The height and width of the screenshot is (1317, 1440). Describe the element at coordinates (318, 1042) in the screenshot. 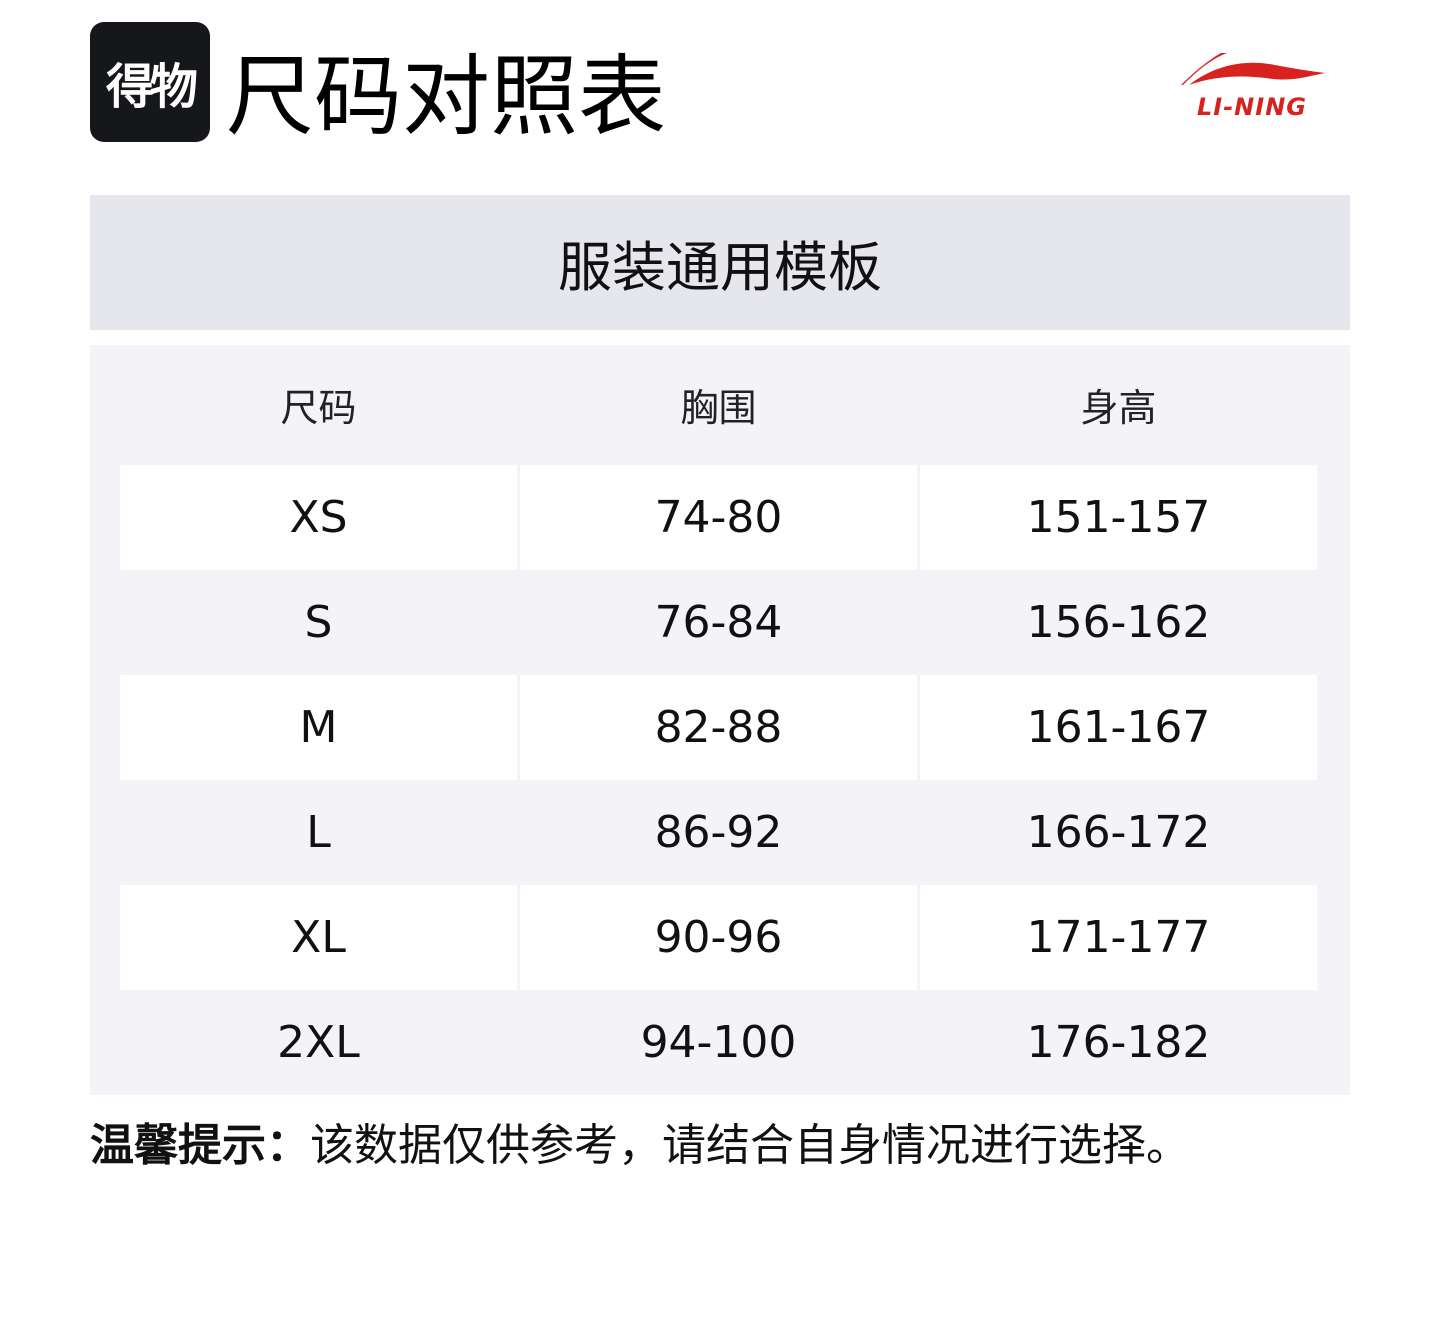

I see `size-cell: 2XL` at that location.